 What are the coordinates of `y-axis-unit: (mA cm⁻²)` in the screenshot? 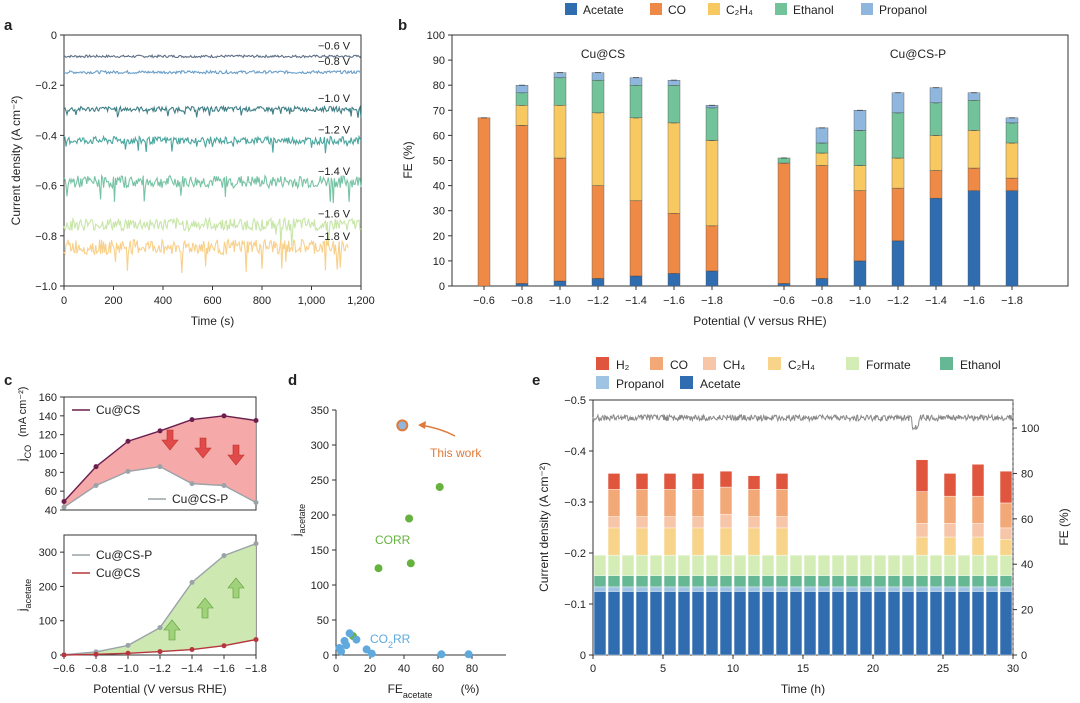 It's located at (23, 412).